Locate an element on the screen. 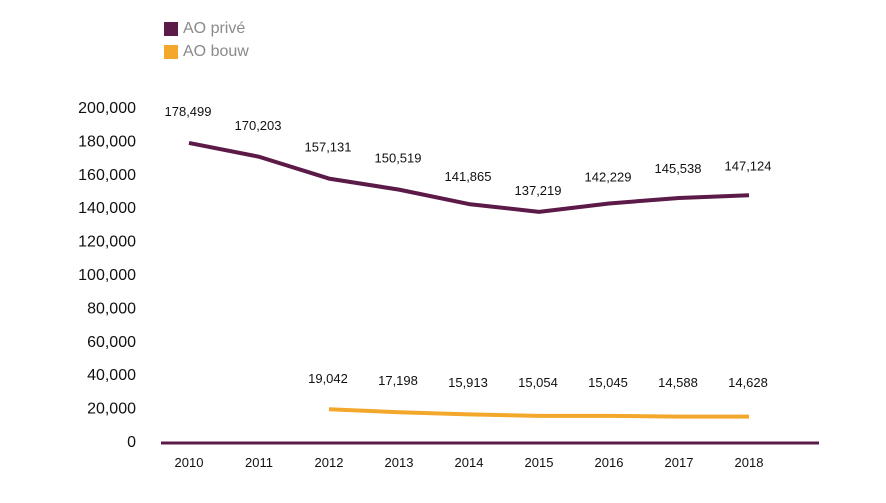 This screenshot has height=503, width=886. series-line-ao-priv- is located at coordinates (469, 177).